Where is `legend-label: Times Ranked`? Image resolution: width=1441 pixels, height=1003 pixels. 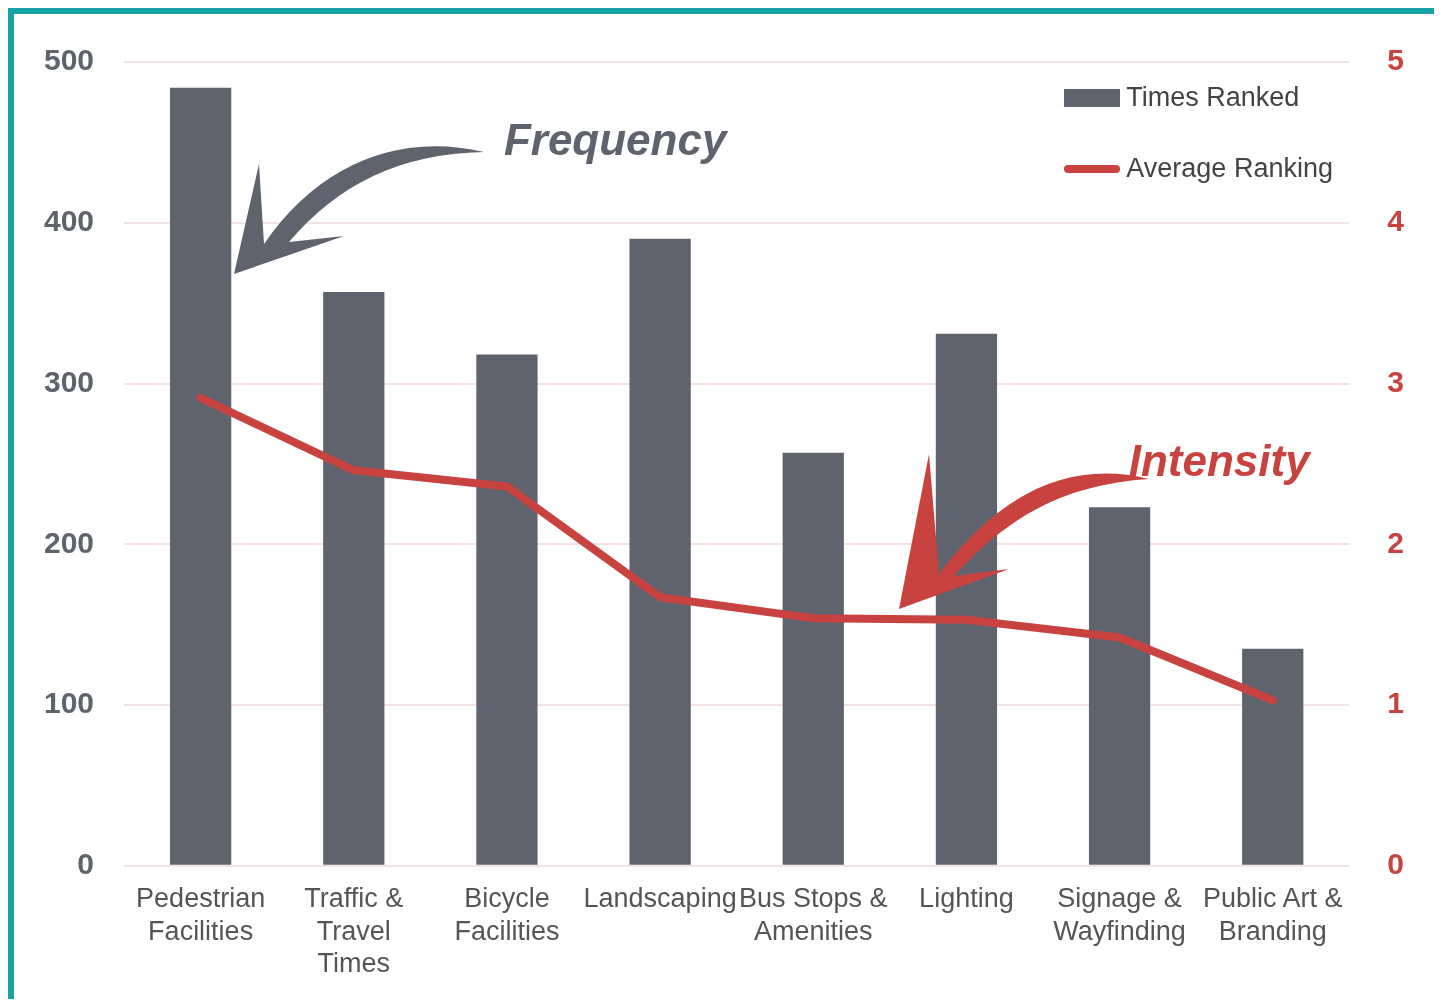
legend-label: Times Ranked is located at coordinates (1213, 97).